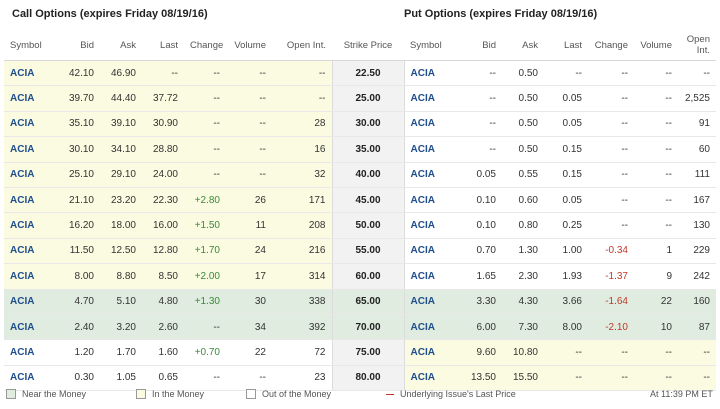  What do you see at coordinates (368, 45) in the screenshot?
I see `col-strike-price: Strike Price` at bounding box center [368, 45].